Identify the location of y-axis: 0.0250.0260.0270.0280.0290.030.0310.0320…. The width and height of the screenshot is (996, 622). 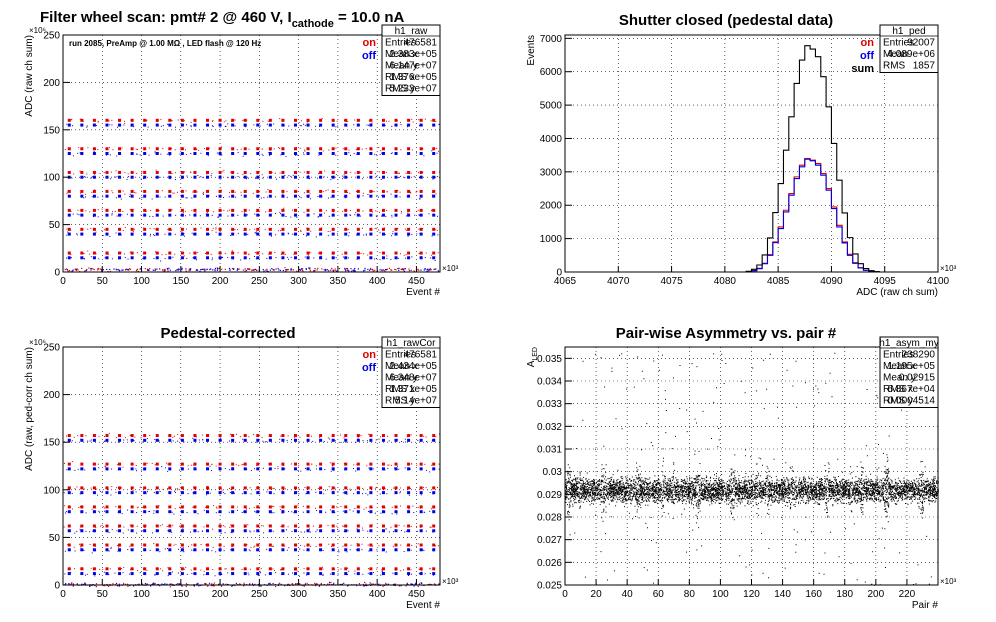
(554, 473).